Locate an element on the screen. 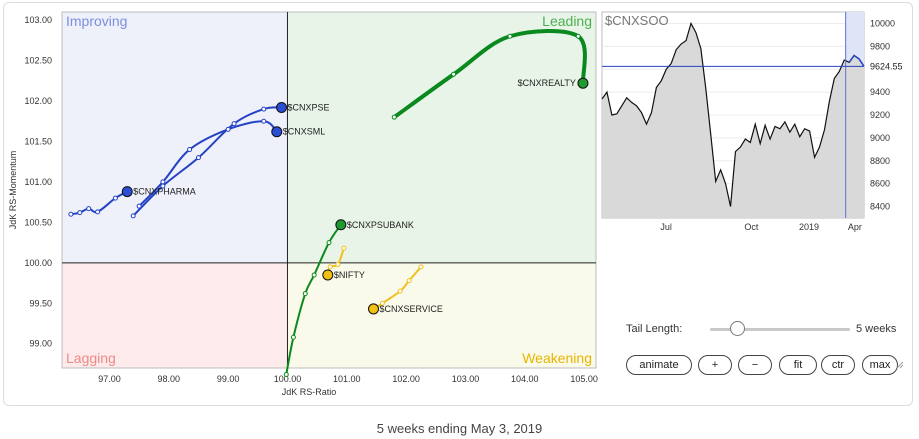 The image size is (919, 439). y-tick-label: 102.50 is located at coordinates (38, 61).